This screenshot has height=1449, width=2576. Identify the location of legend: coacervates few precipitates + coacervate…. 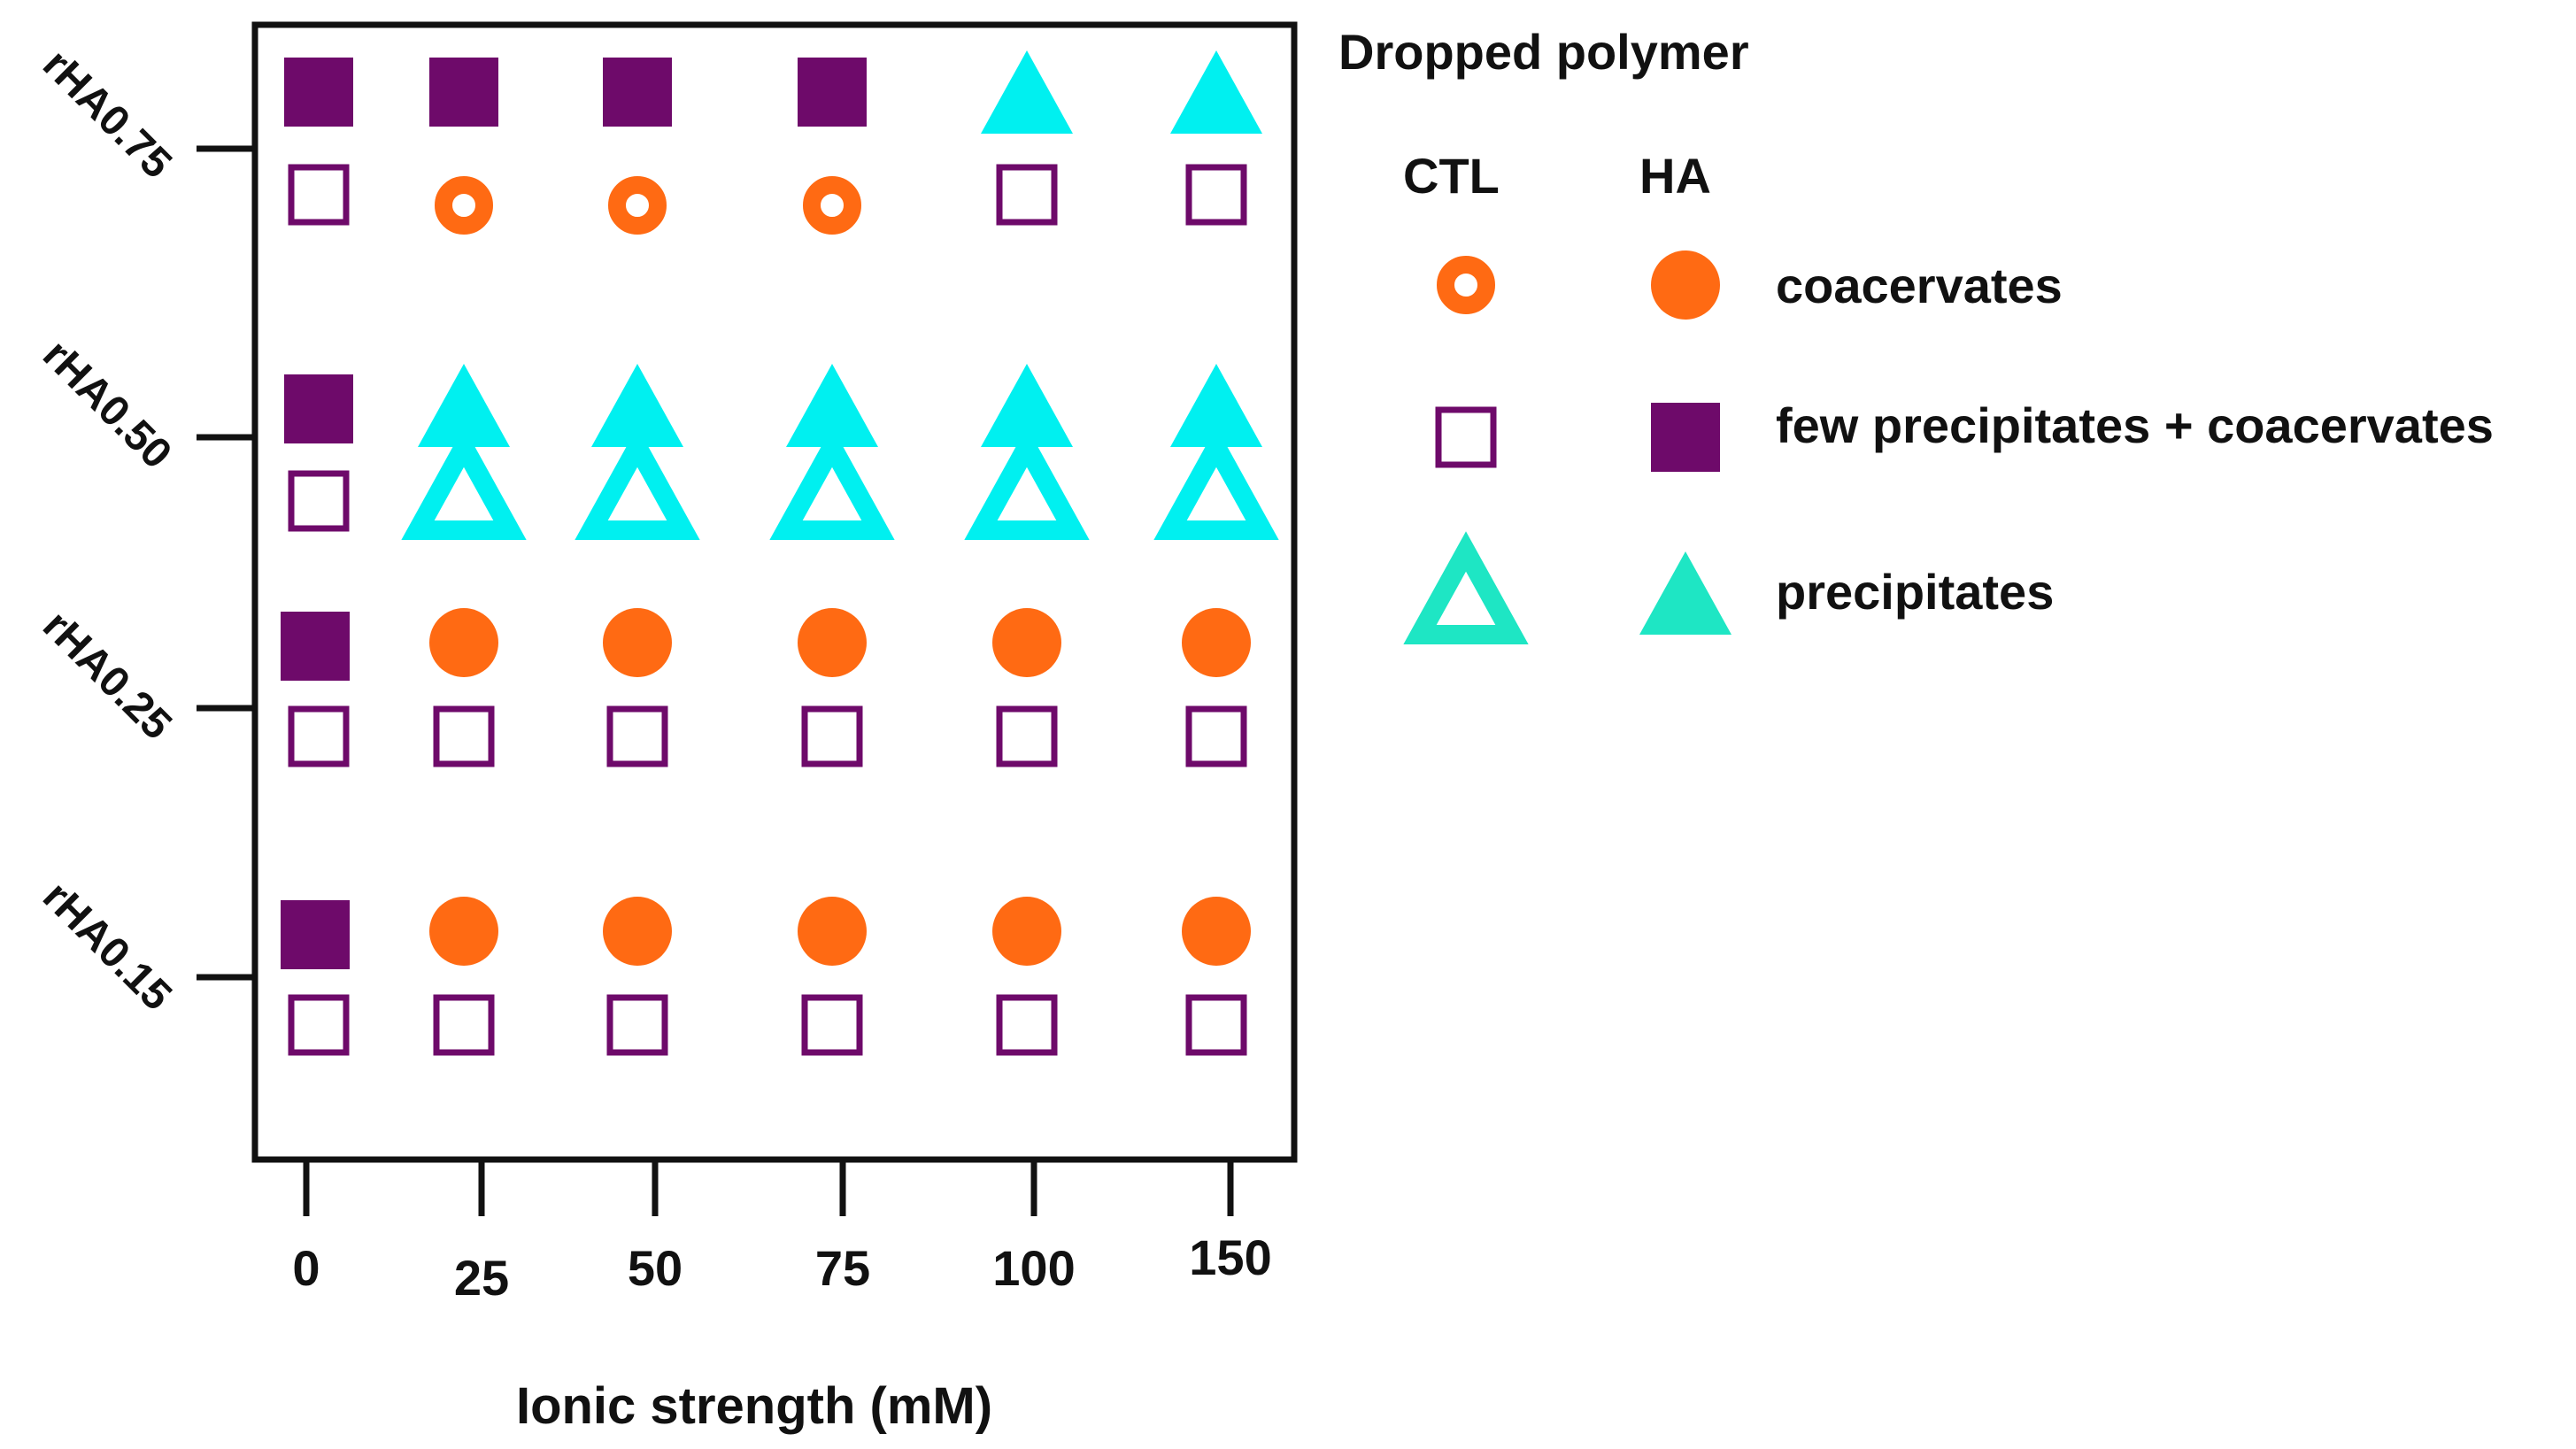
(1948, 447).